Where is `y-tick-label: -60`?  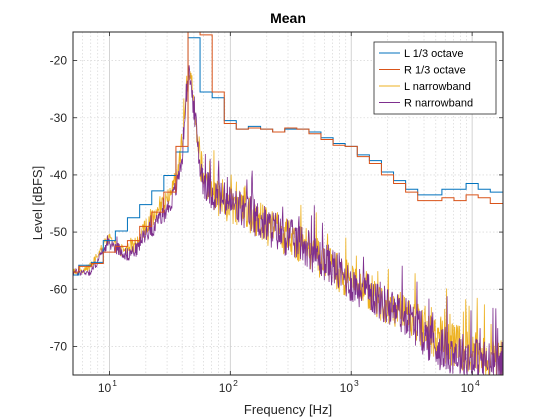 y-tick-label: -60 is located at coordinates (59, 289).